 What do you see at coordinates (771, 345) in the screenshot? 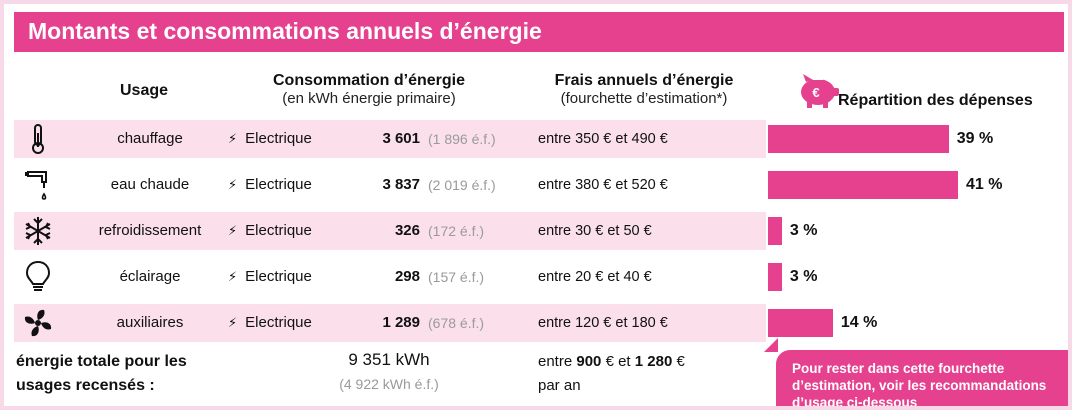
I see `callout-tail` at bounding box center [771, 345].